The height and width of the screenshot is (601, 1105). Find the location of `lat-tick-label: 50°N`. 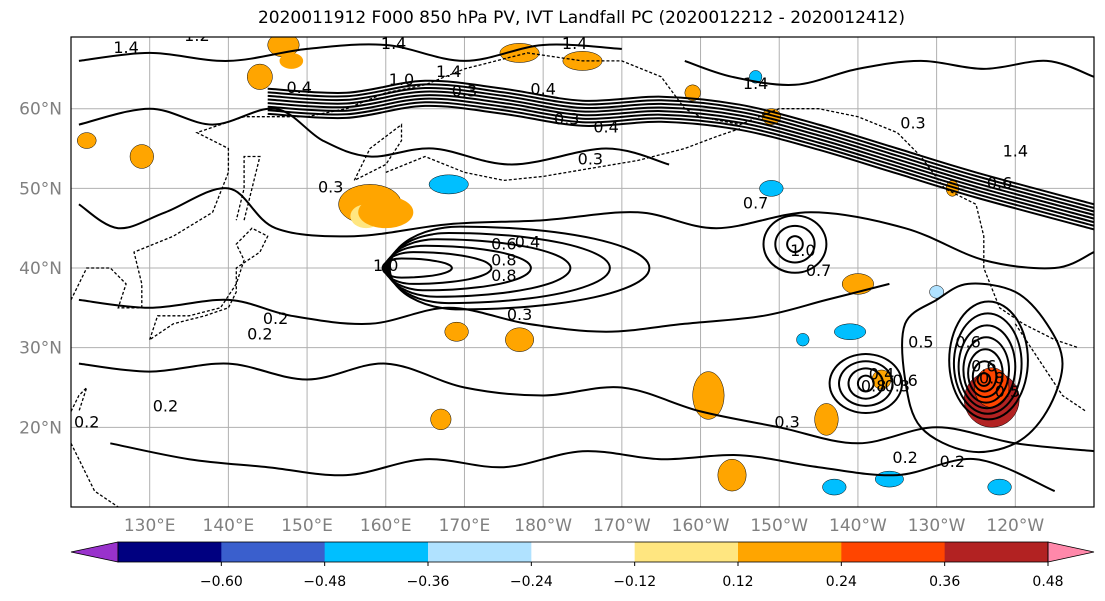

lat-tick-label: 50°N is located at coordinates (40, 189).